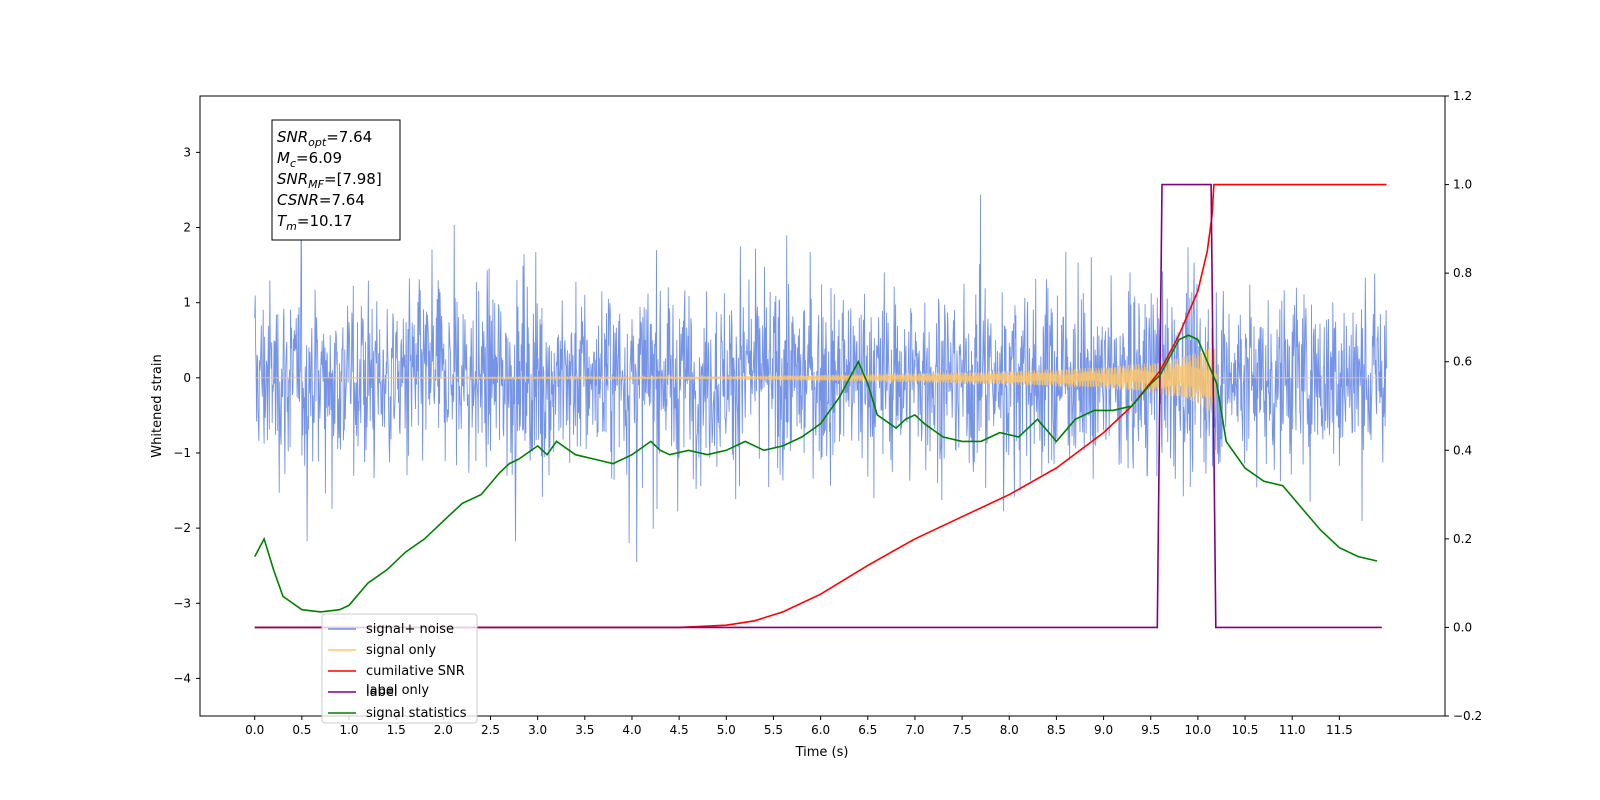 Image resolution: width=1600 pixels, height=800 pixels. I want to click on right-tick-label: −0.2, so click(1467, 716).